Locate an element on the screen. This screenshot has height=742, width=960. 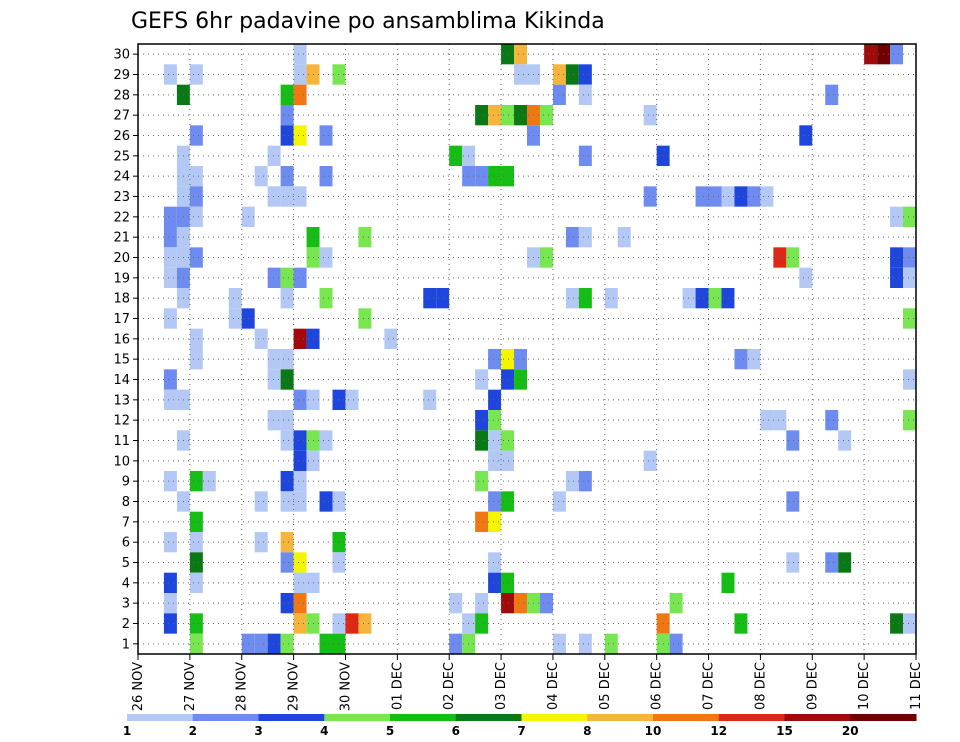
x-tick-label: 03 DEC is located at coordinates (501, 686).